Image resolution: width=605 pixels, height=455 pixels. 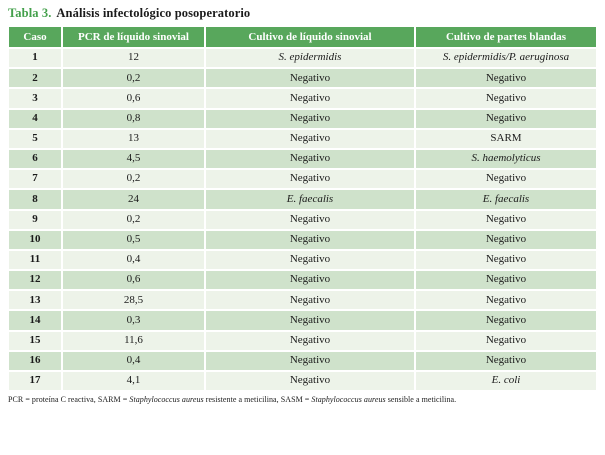 What do you see at coordinates (35, 98) in the screenshot?
I see `cell-caso: 3` at bounding box center [35, 98].